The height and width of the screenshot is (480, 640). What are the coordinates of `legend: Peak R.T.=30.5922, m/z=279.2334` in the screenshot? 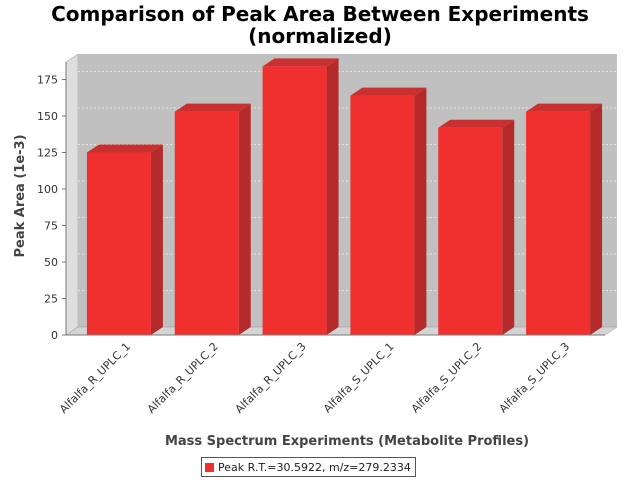 It's located at (308, 467).